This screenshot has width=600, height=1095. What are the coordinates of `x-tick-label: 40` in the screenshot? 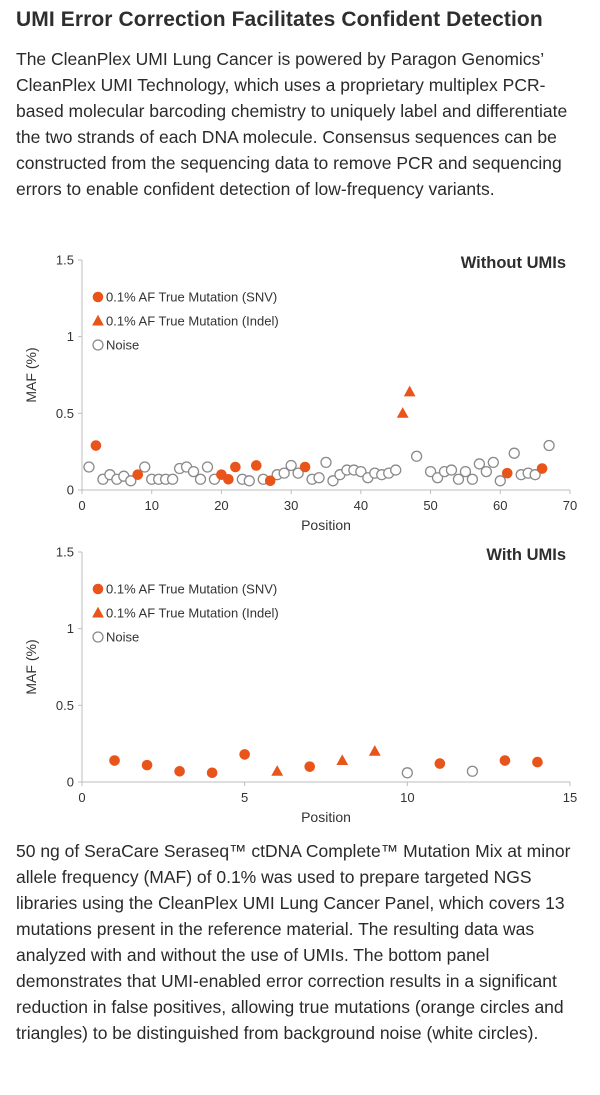 It's located at (361, 505).